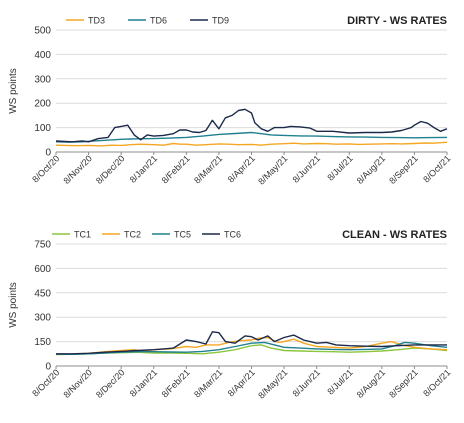  What do you see at coordinates (251, 144) in the screenshot?
I see `series-line-td3` at bounding box center [251, 144].